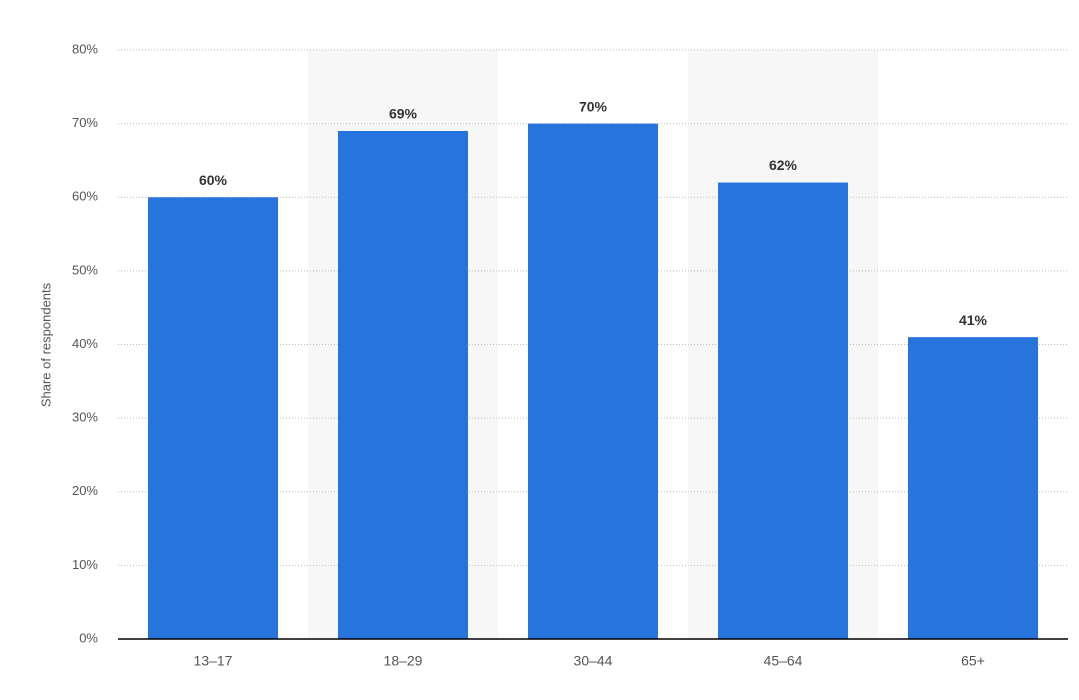  What do you see at coordinates (85, 564) in the screenshot?
I see `y-tick-label: 10%` at bounding box center [85, 564].